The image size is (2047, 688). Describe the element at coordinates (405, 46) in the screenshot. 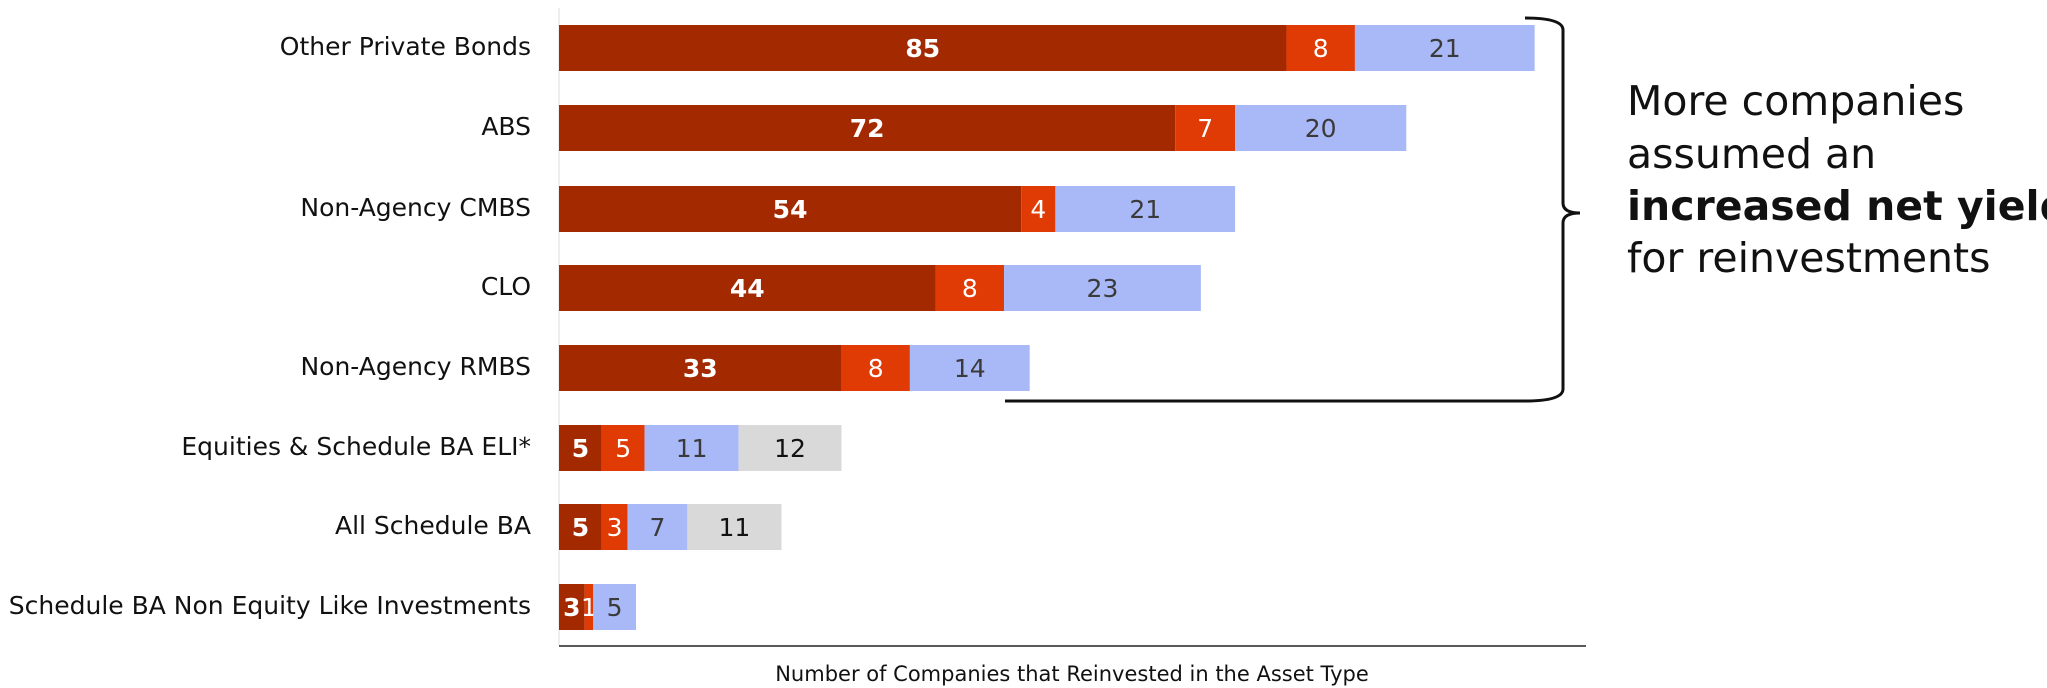

I see `category-label: Other Private Bonds` at that location.